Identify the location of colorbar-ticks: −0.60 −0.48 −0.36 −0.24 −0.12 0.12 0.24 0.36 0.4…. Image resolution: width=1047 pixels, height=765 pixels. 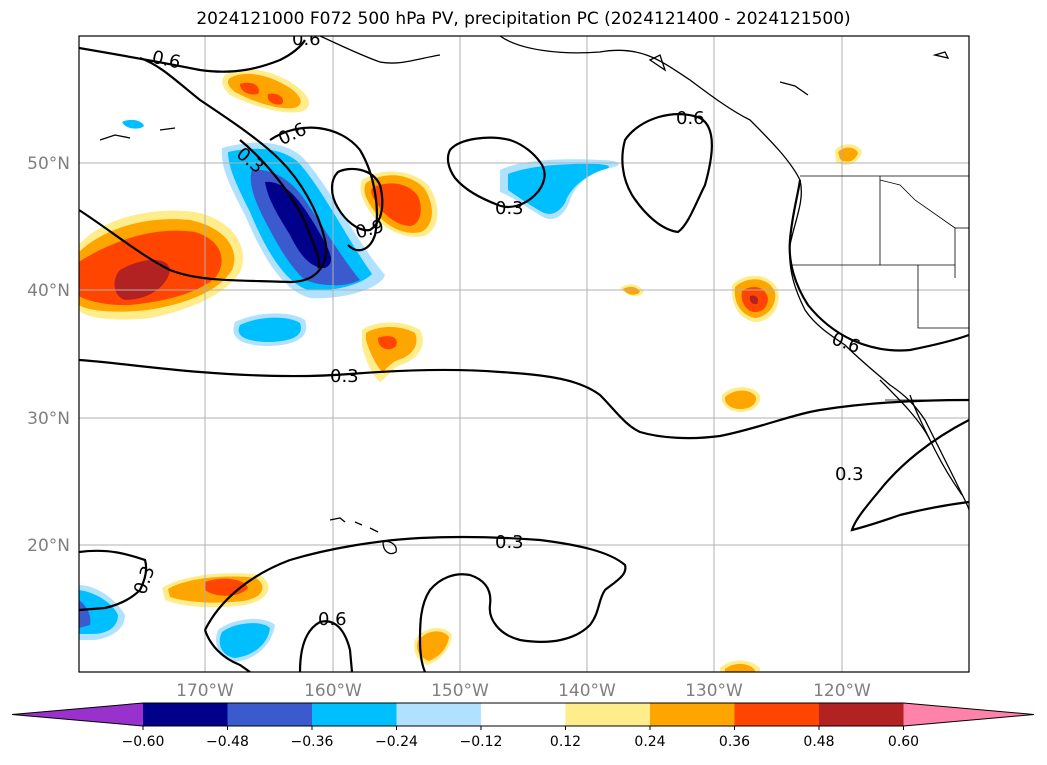
(520, 738).